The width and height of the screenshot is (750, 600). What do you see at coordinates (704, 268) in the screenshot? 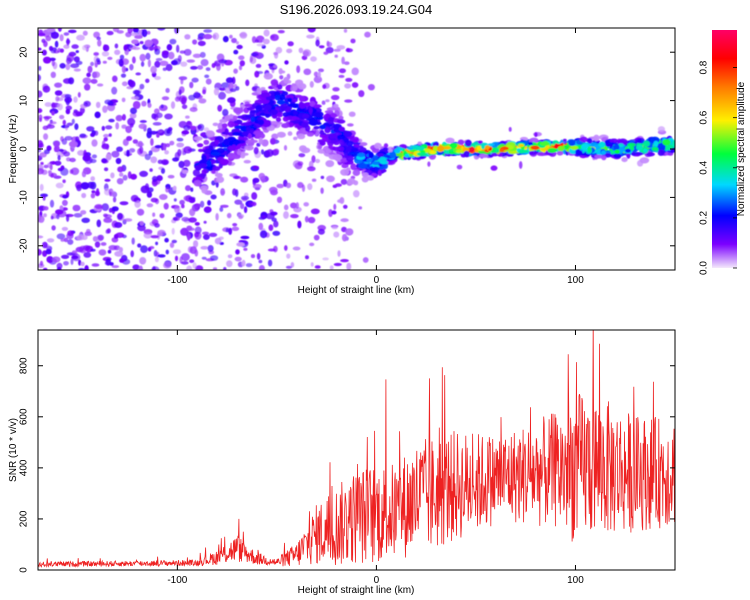
I see `colorbar-tick-label: 0.0` at bounding box center [704, 268].